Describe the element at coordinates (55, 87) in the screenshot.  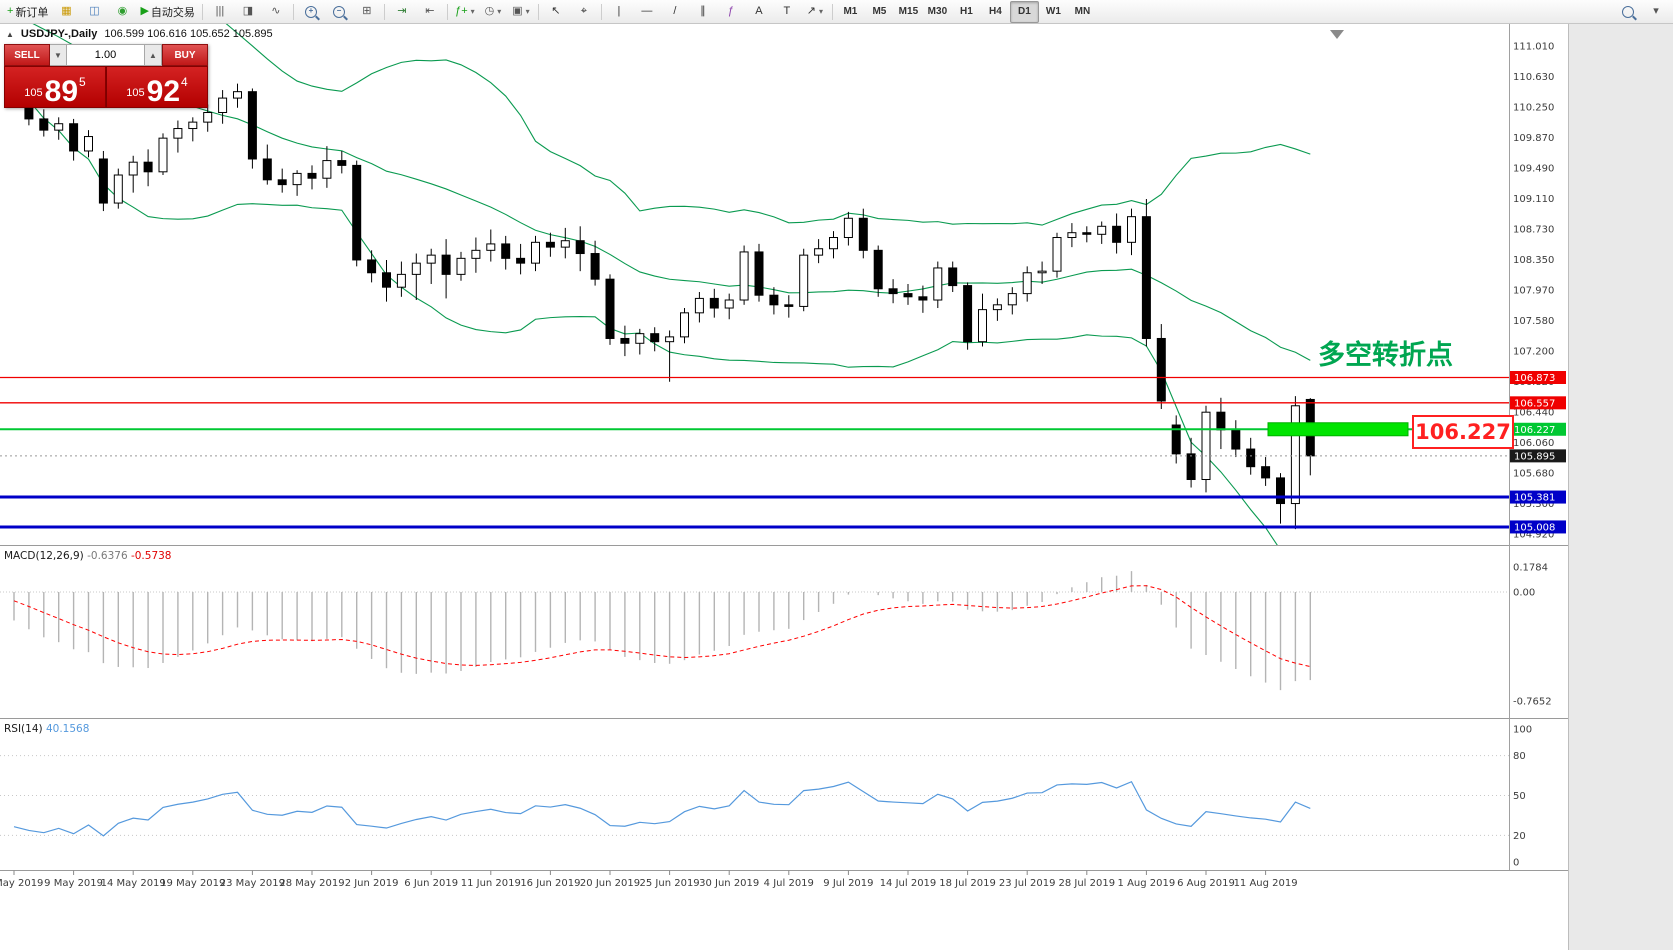
I see `sell-price-display: 105 89 5` at that location.